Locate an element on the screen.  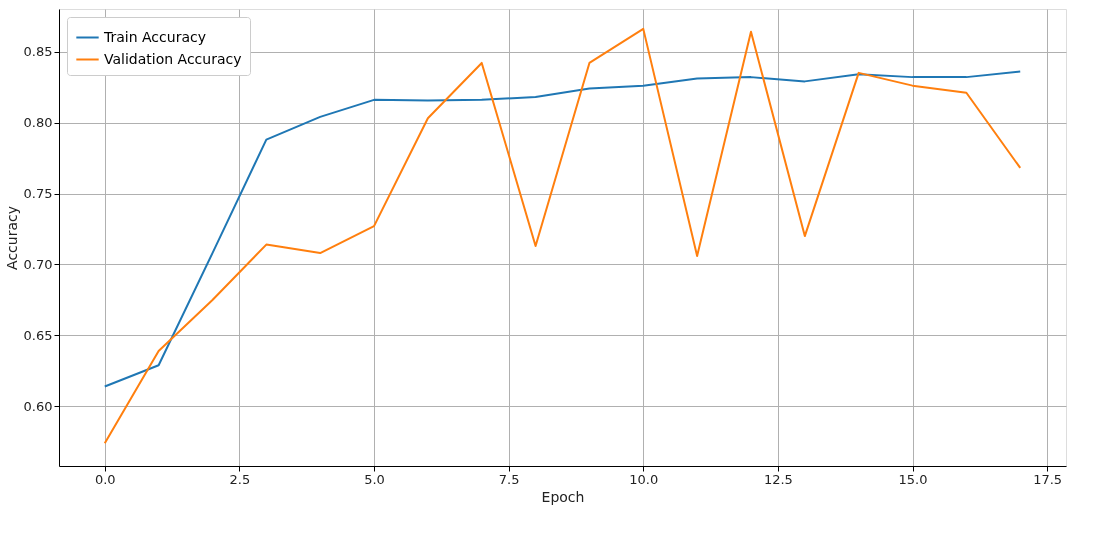
x-axis-title: Epoch is located at coordinates (563, 496).